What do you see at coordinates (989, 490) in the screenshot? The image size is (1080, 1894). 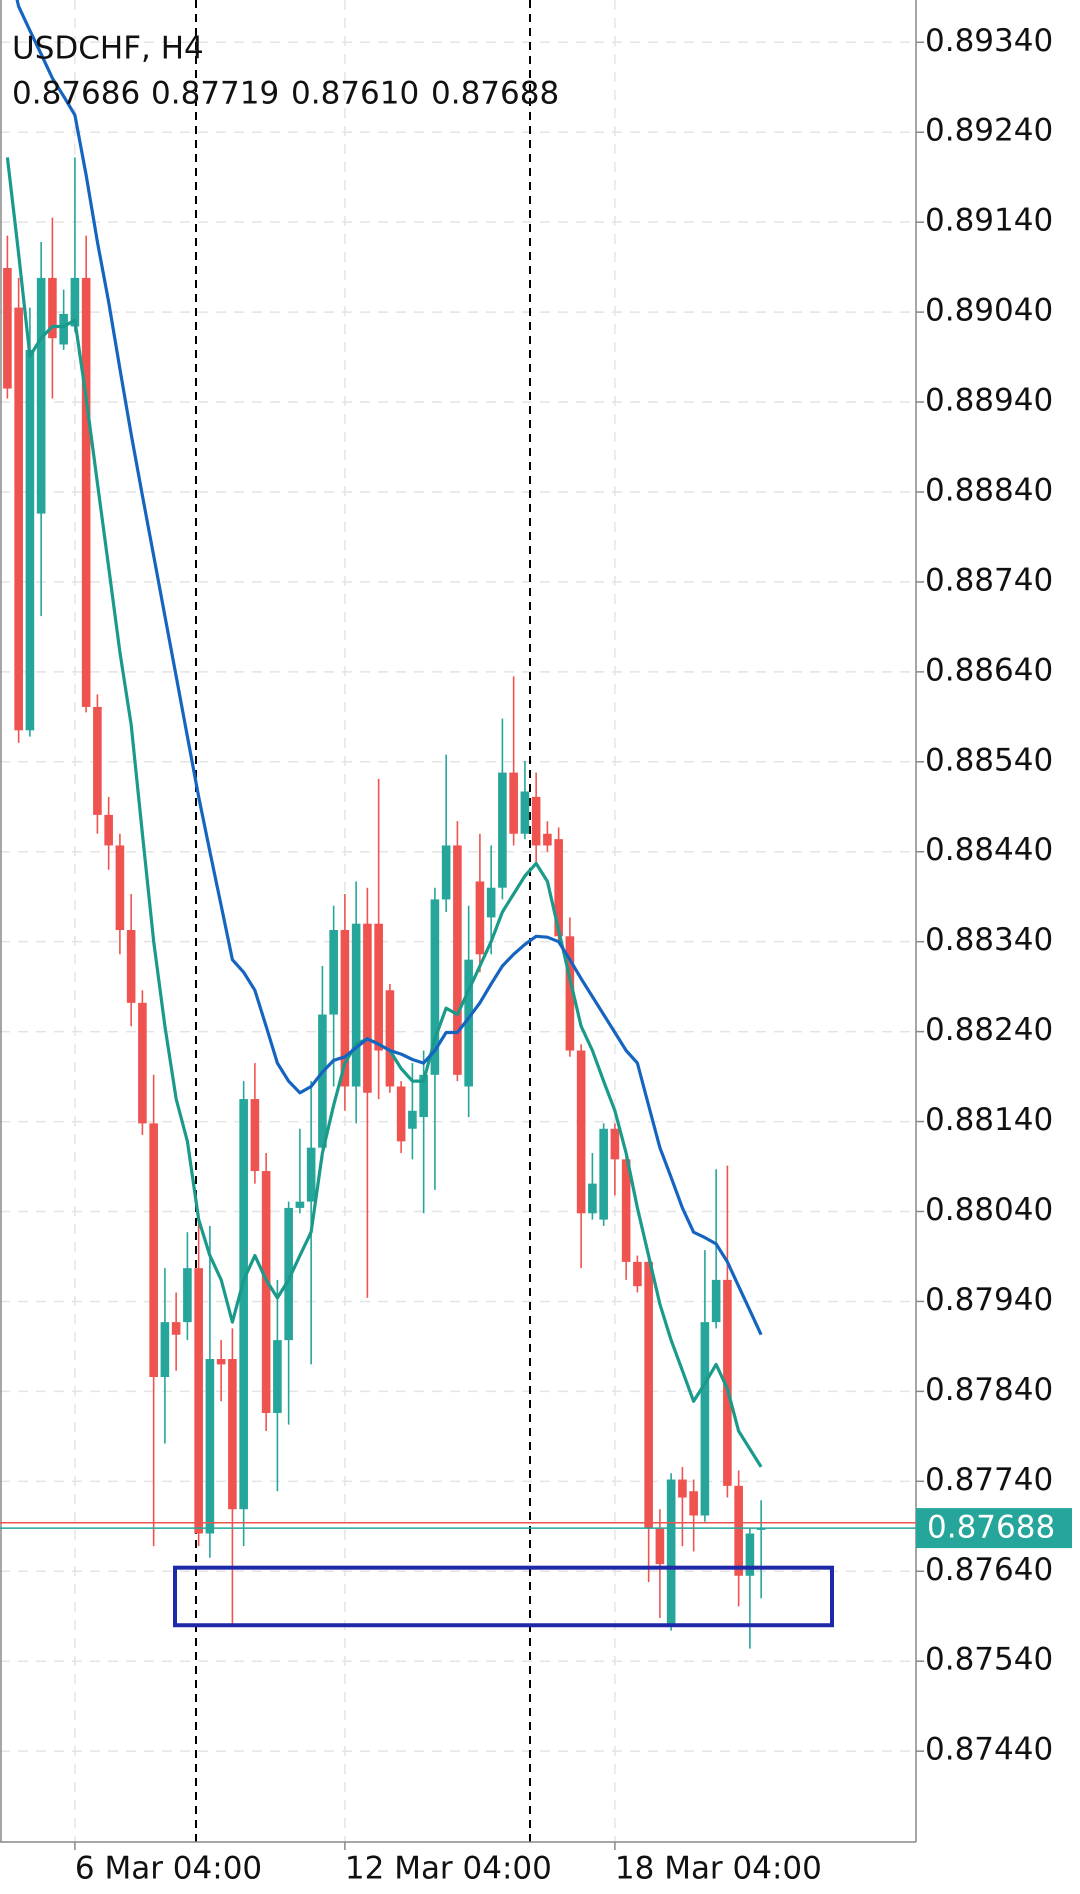 I see `y-tick-label: 0.88840` at bounding box center [989, 490].